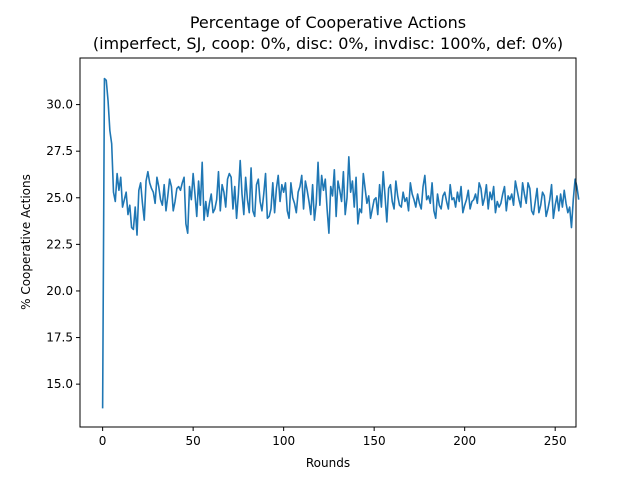  I want to click on x-tick-label: 200, so click(464, 441).